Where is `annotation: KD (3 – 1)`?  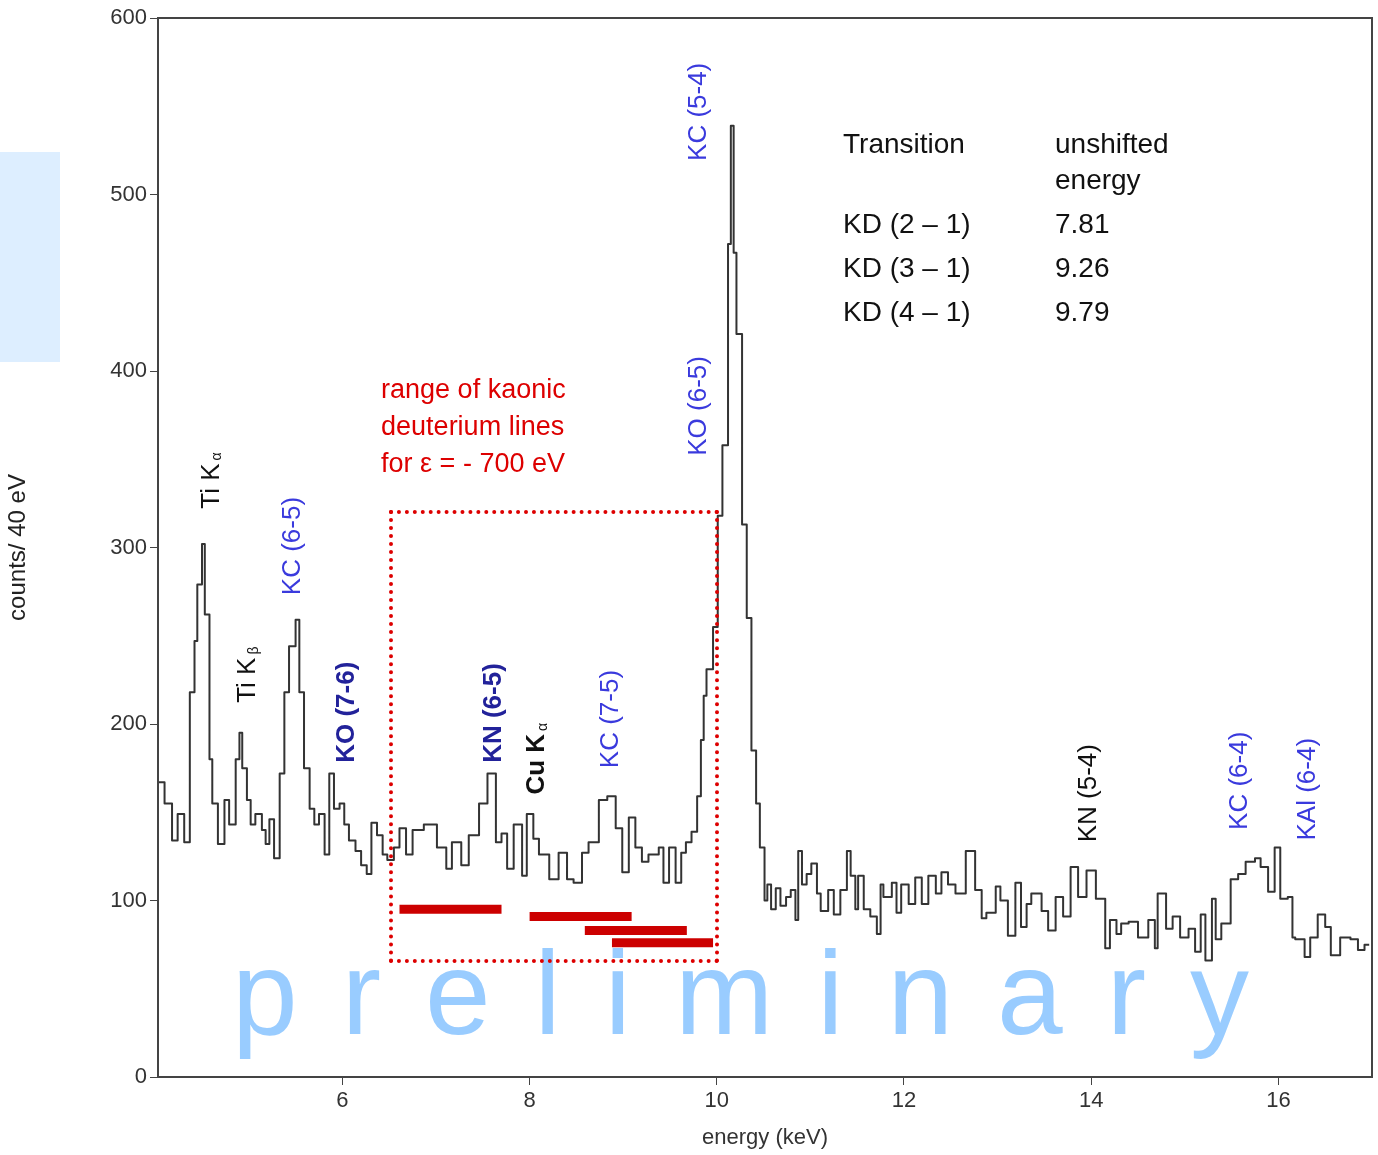 annotation: KD (3 – 1) is located at coordinates (907, 268).